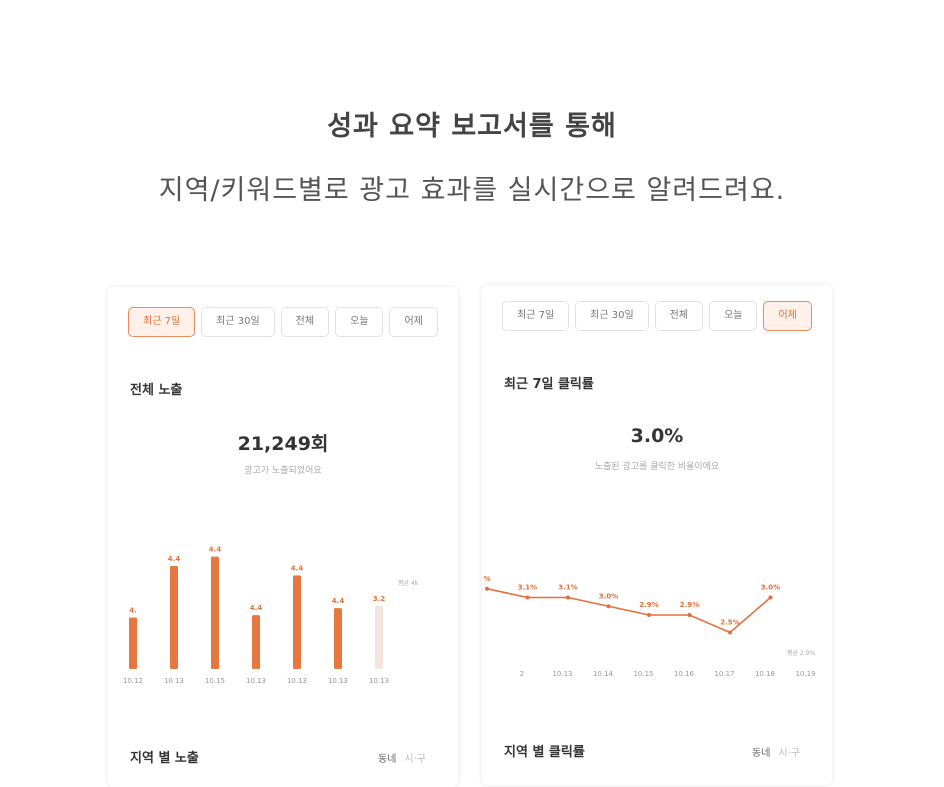 The image size is (944, 787). Describe the element at coordinates (603, 674) in the screenshot. I see `x-tick-label: 10.14` at that location.